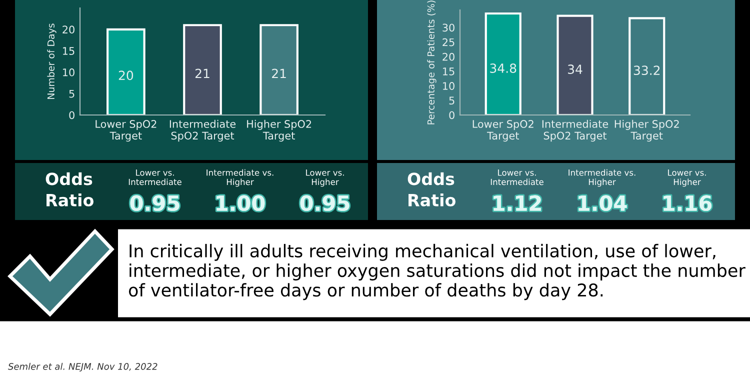  I want to click on y-axis-title: Number of Days, so click(51, 61).